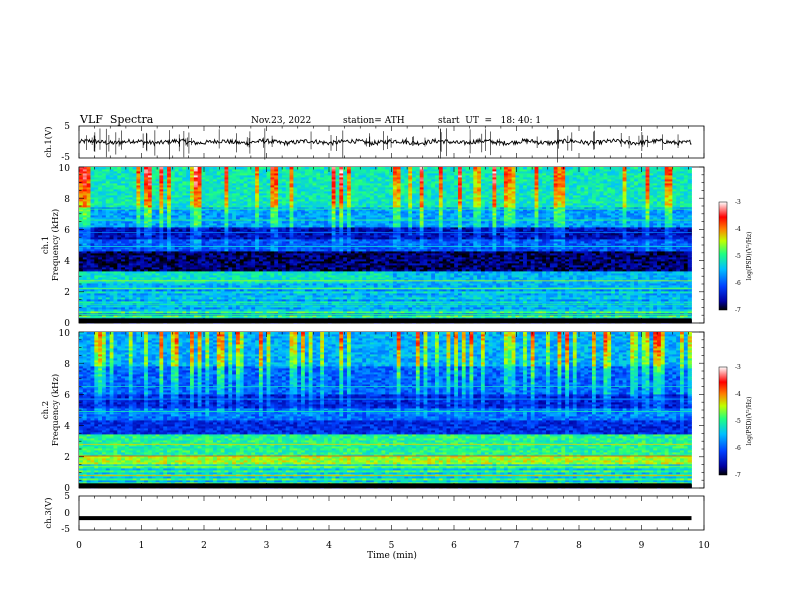 The width and height of the screenshot is (792, 612). What do you see at coordinates (48, 141) in the screenshot?
I see `ch1-ylabel: ch.1(V)` at bounding box center [48, 141].